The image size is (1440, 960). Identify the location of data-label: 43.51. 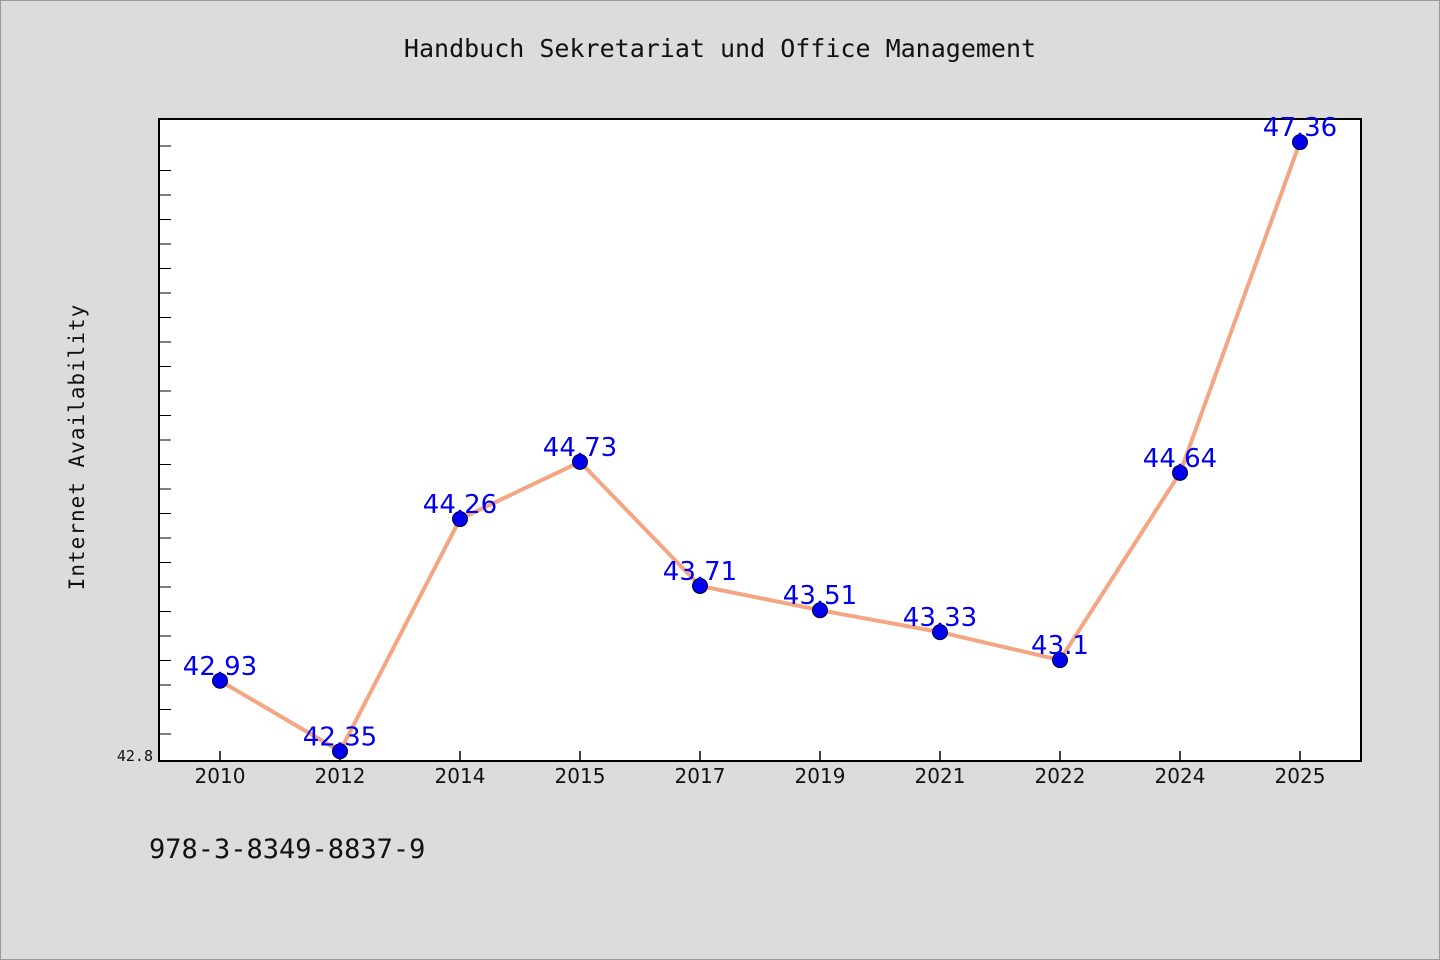
(820, 596).